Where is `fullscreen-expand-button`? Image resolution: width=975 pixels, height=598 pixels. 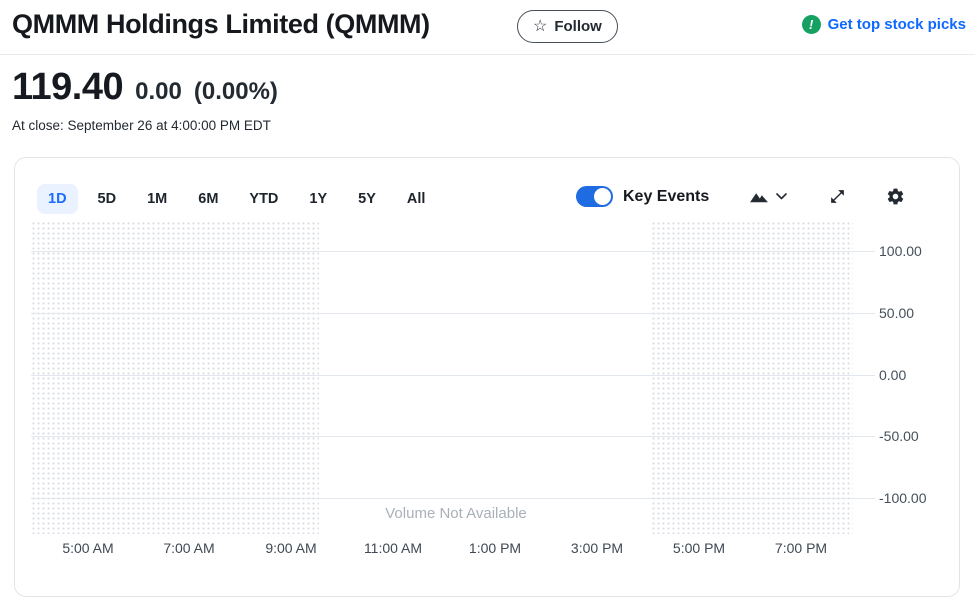
fullscreen-expand-button is located at coordinates (837, 196).